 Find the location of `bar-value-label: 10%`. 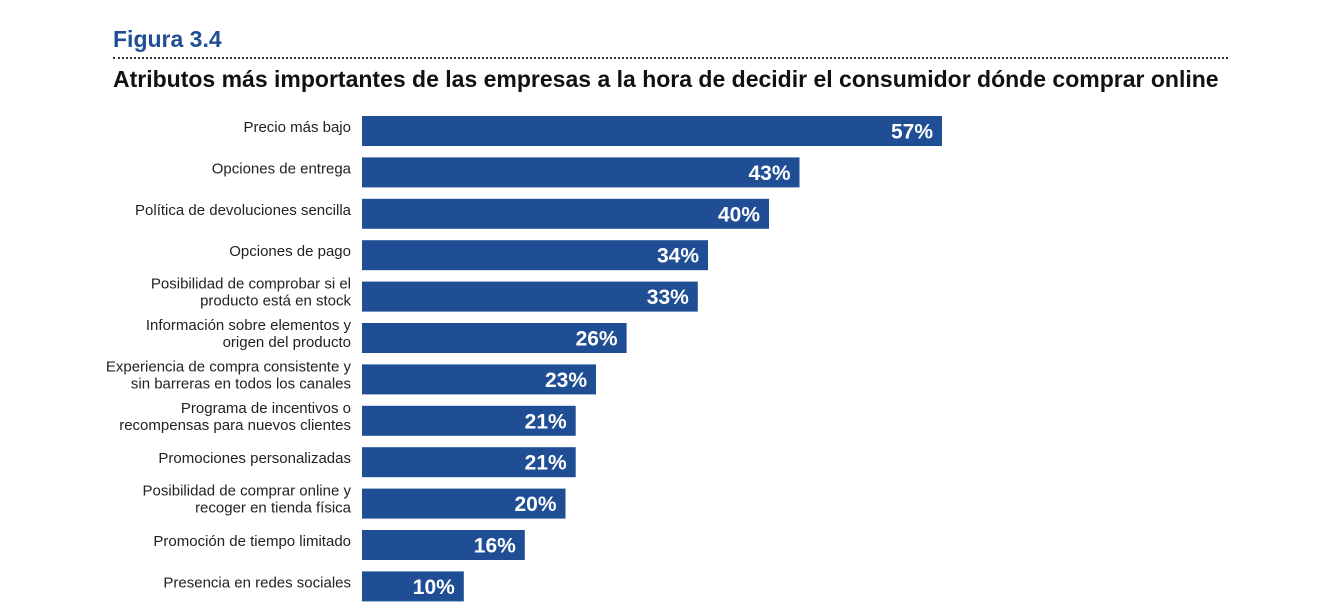

bar-value-label: 10% is located at coordinates (434, 587).